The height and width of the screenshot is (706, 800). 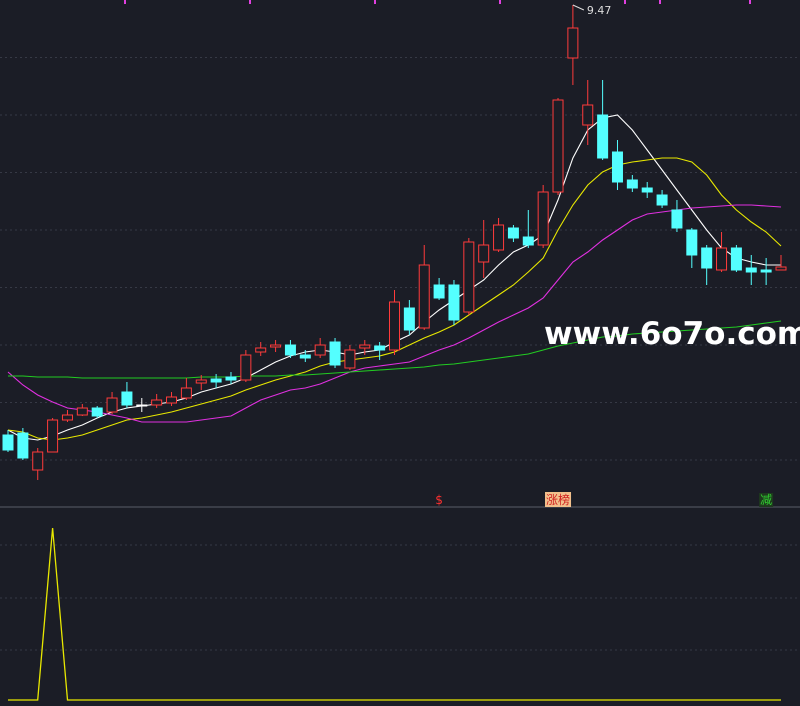 I want to click on max-pointer, so click(x=578, y=7).